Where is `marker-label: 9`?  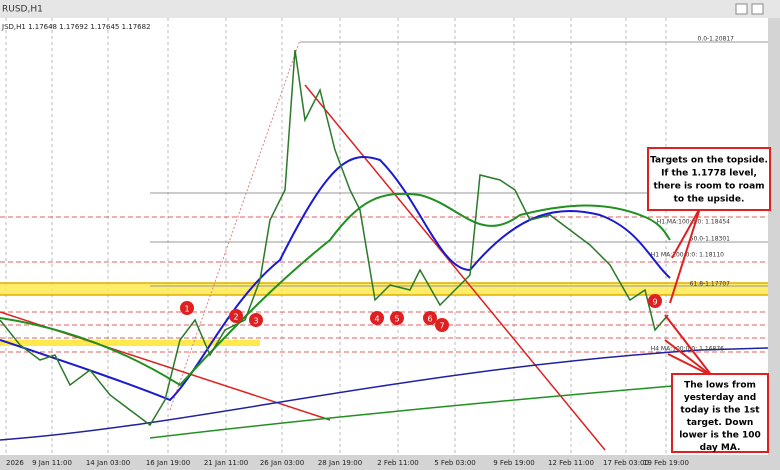 marker-label: 9 is located at coordinates (654, 302).